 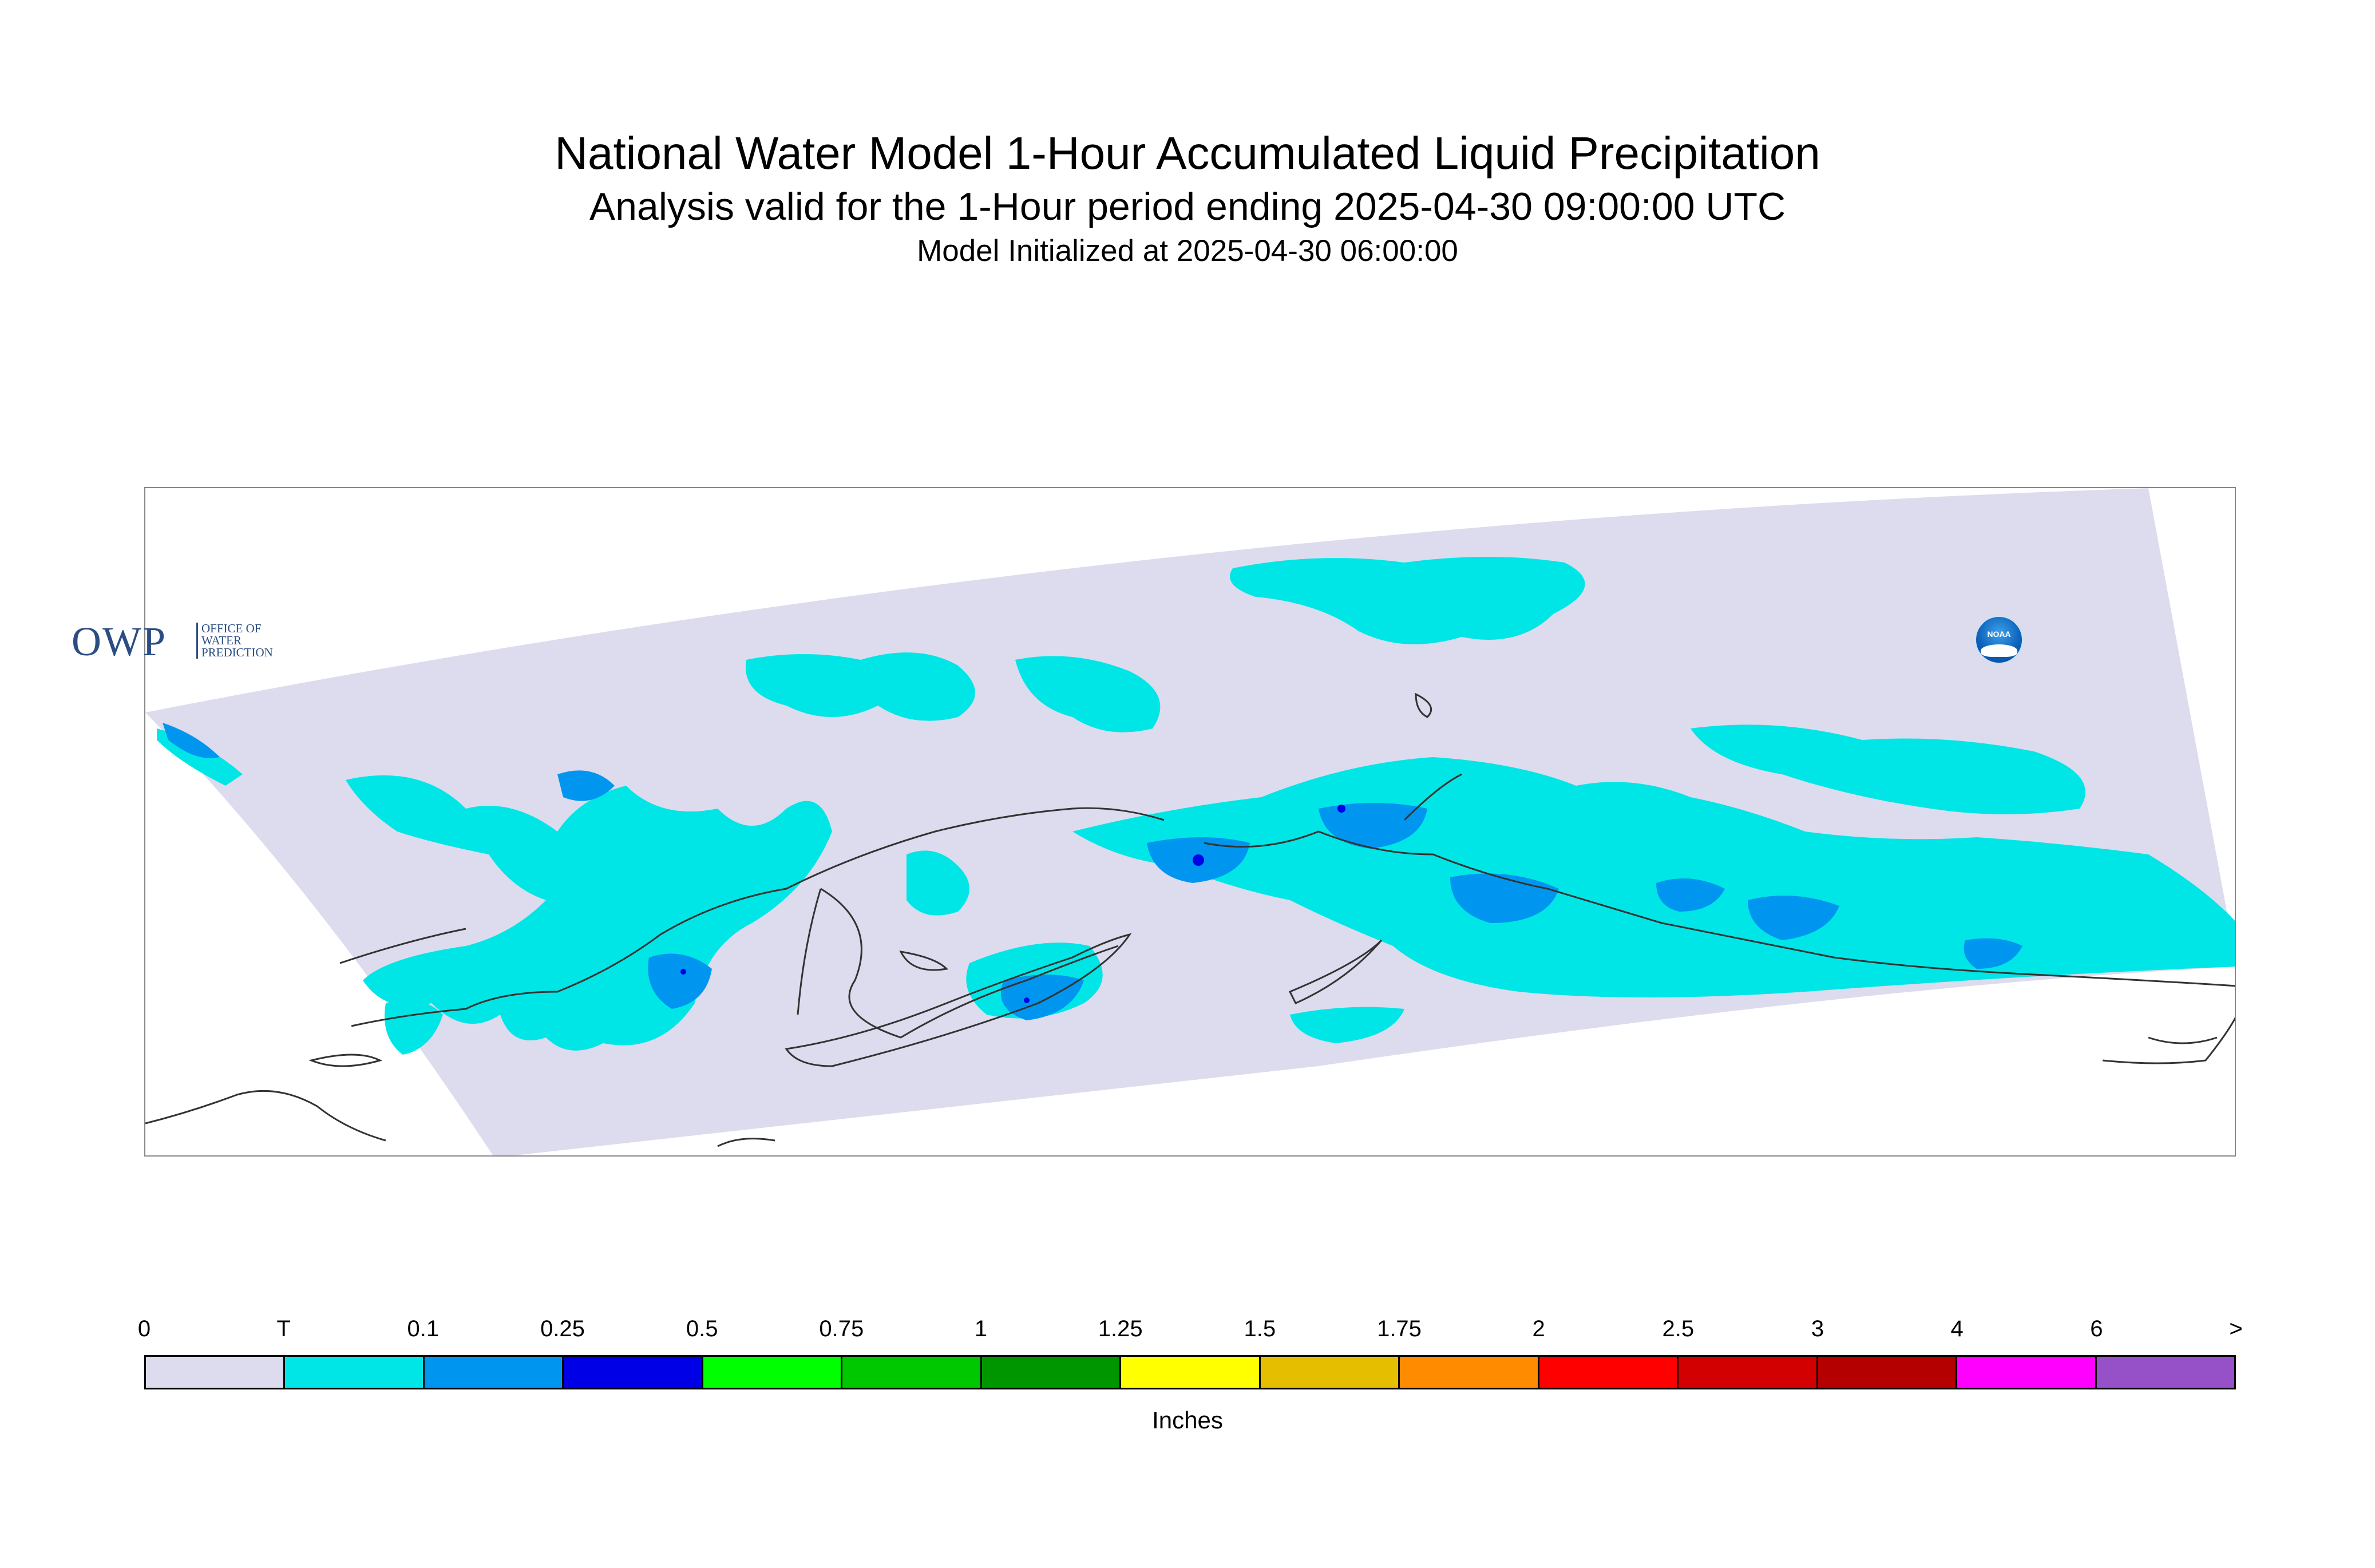 What do you see at coordinates (234, 641) in the screenshot?
I see `owp-tagline: OFFICE OF WATER PREDICTION` at bounding box center [234, 641].